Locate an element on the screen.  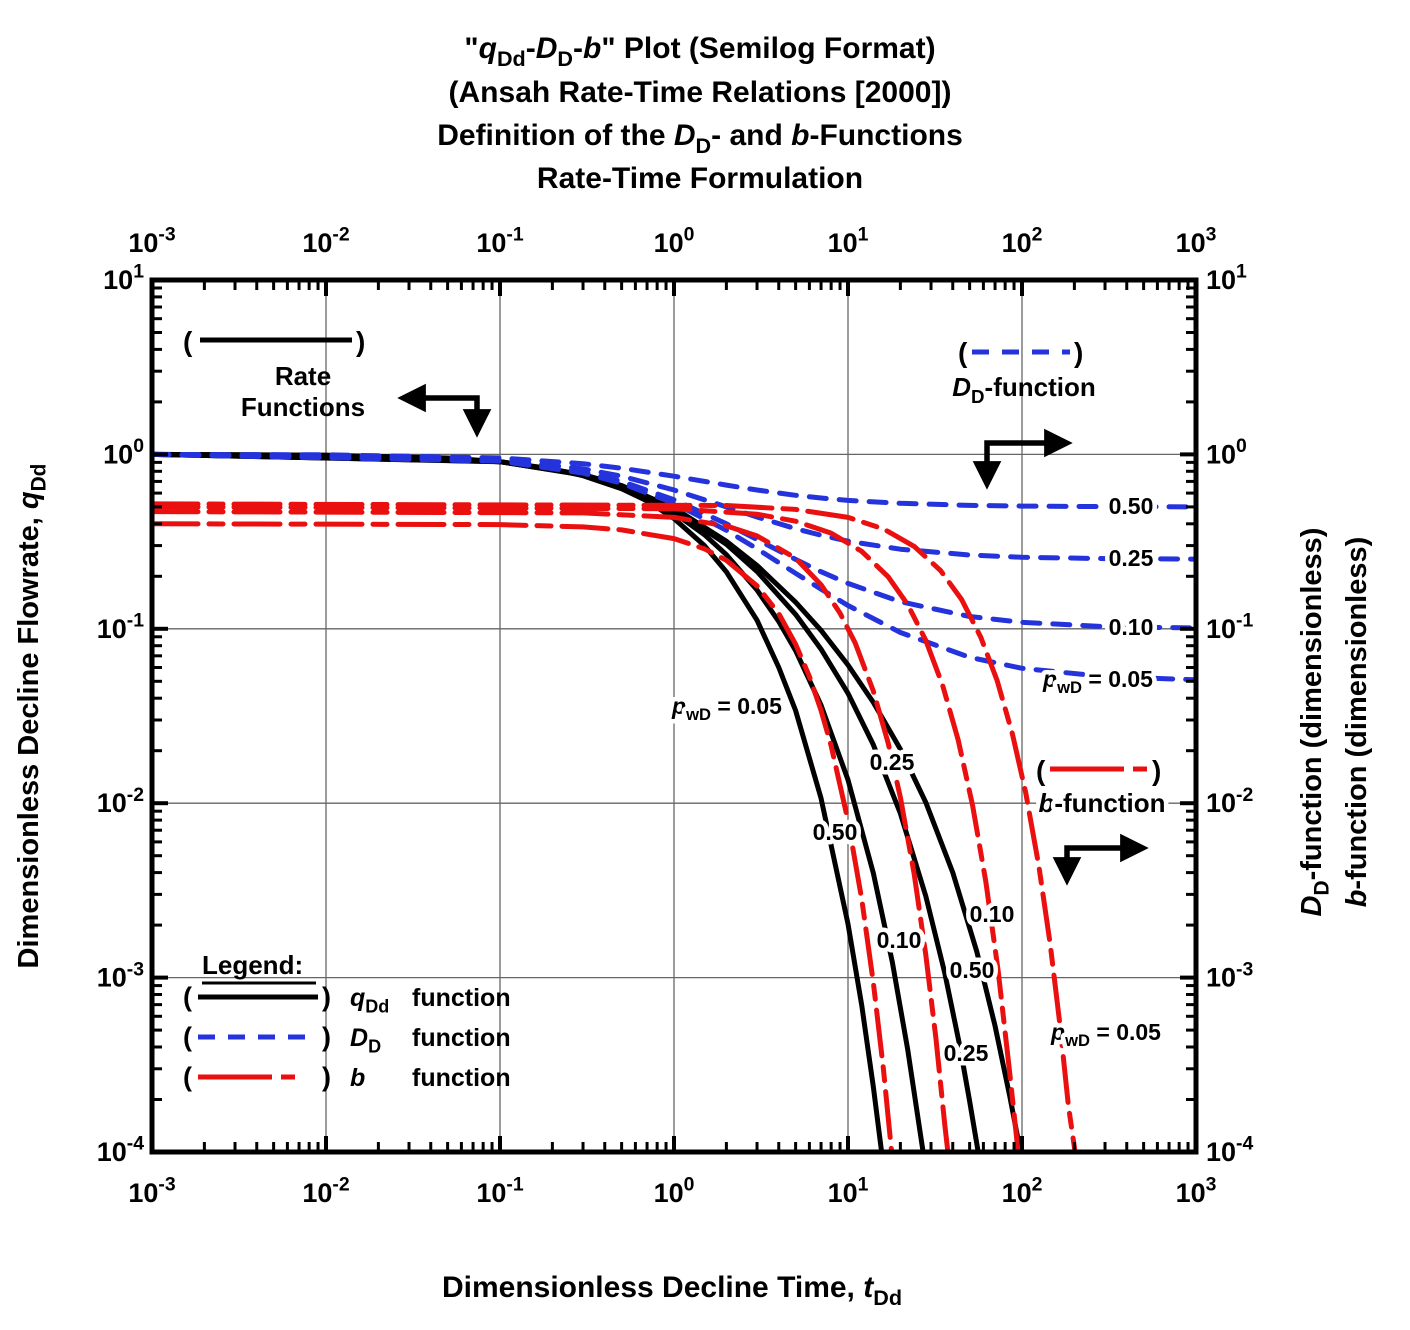
b-label: b-function is located at coordinates (1101, 803).